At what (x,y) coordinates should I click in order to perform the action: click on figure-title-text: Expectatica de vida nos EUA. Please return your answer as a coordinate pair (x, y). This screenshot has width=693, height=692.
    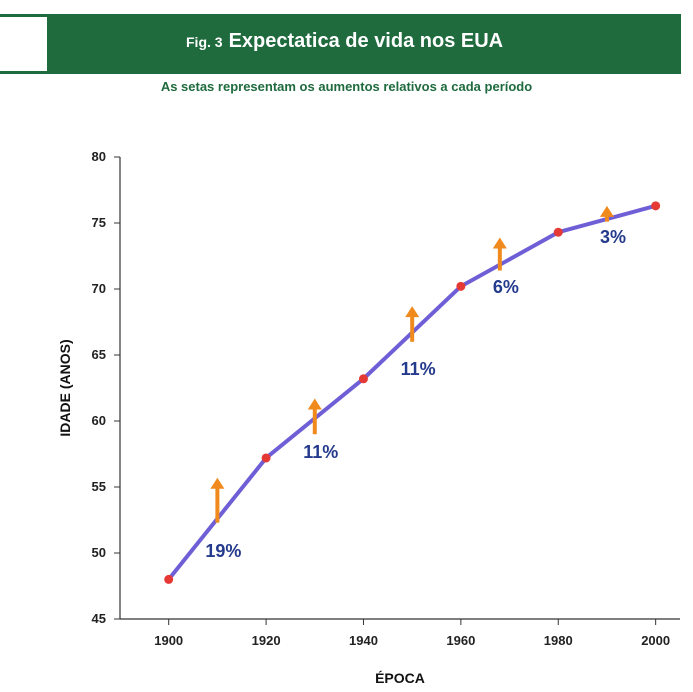
    Looking at the image, I should click on (366, 41).